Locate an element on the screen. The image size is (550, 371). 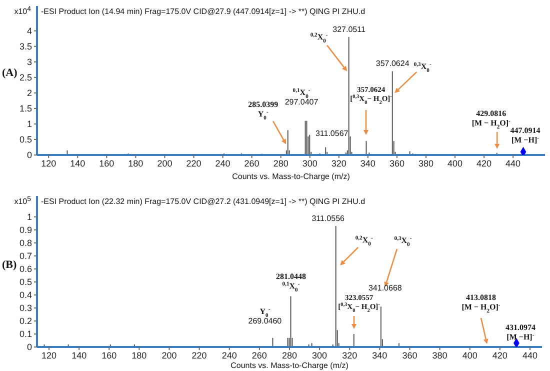
text: (A) is located at coordinates (10, 73).